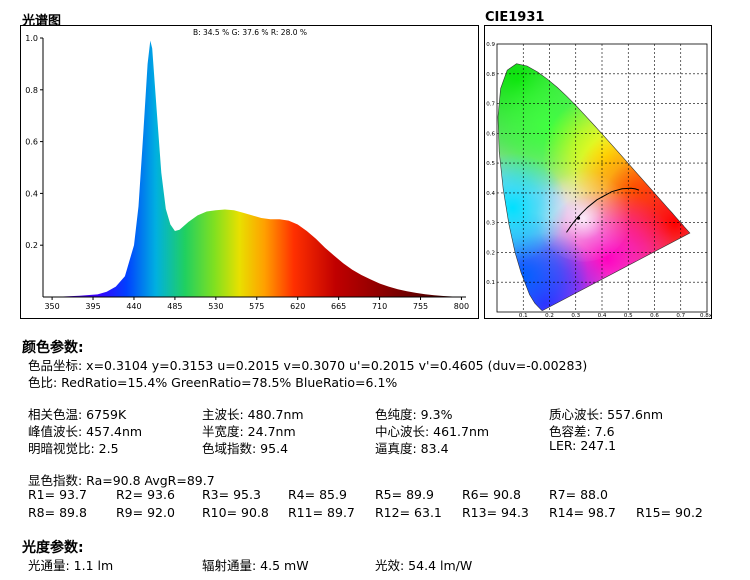 This screenshot has width=750, height=580. Describe the element at coordinates (408, 512) in the screenshot. I see `cri-r12: R12= 63.1` at that location.